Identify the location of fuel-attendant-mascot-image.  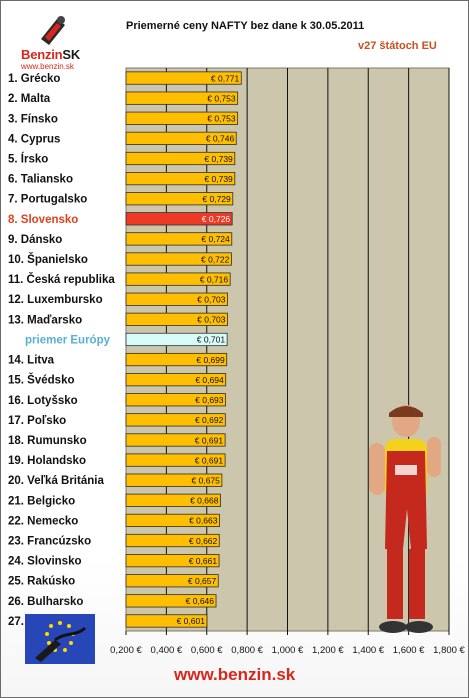
(405, 519).